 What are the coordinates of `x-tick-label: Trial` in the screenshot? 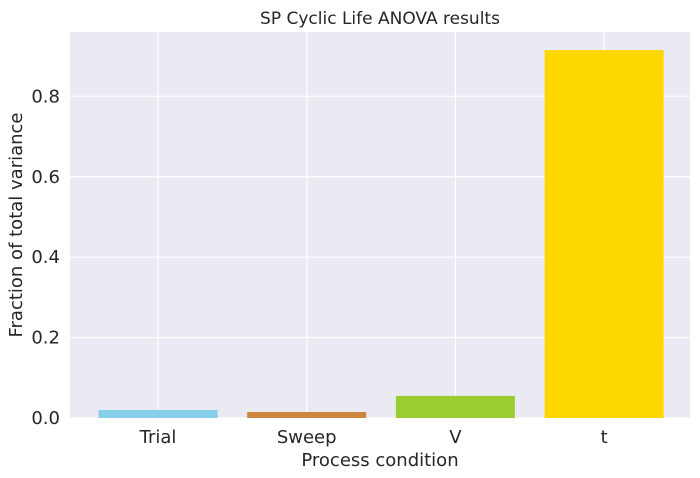 It's located at (158, 437).